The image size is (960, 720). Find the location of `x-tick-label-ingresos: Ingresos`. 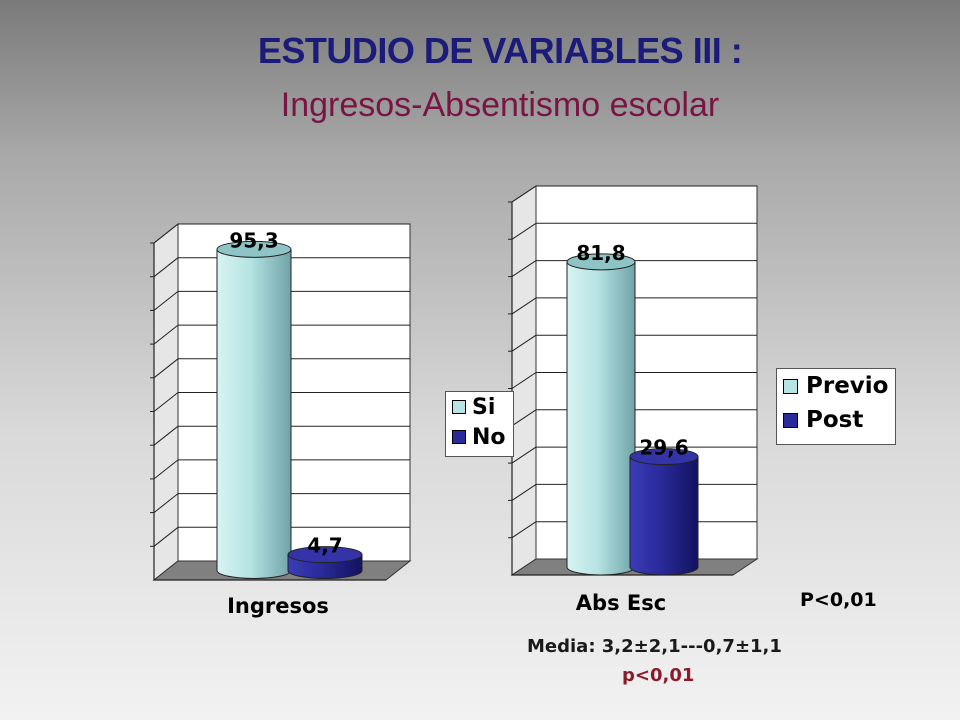

x-tick-label-ingresos: Ingresos is located at coordinates (278, 606).